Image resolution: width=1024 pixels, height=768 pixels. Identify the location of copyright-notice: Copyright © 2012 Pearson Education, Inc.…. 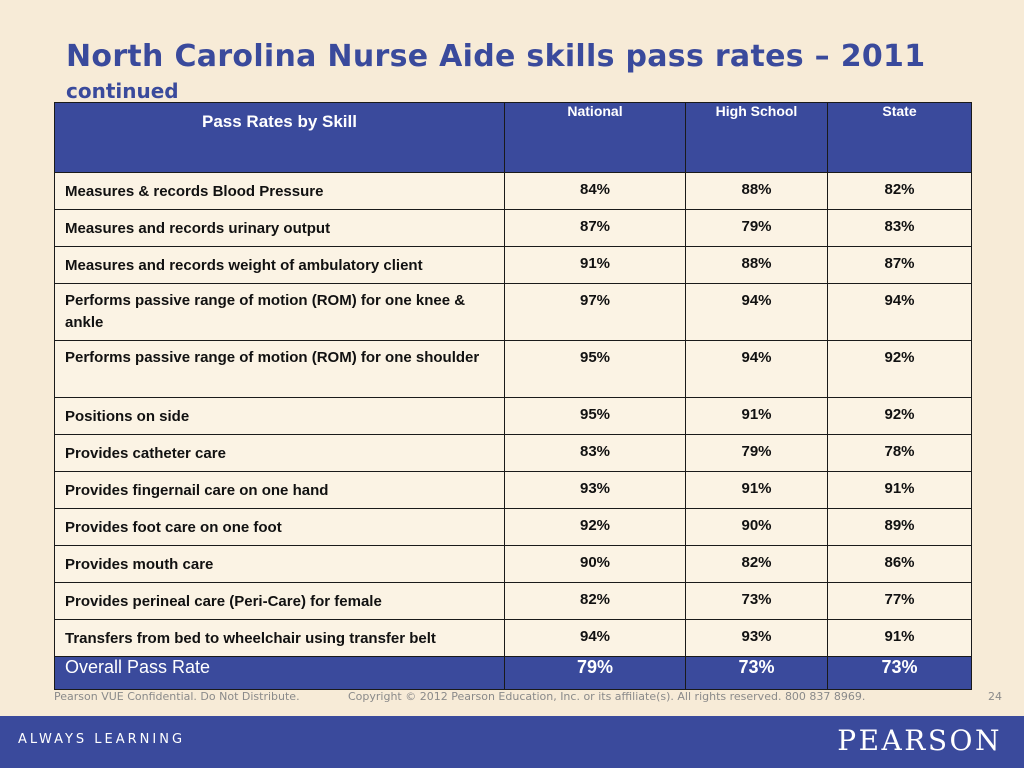
(607, 696).